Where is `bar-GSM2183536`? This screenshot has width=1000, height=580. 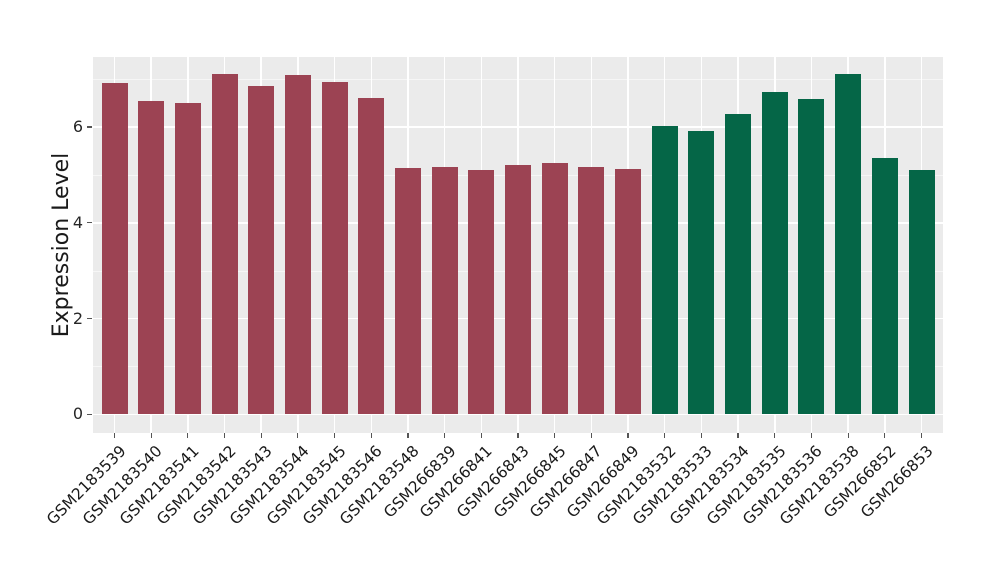 bar-GSM2183536 is located at coordinates (811, 256).